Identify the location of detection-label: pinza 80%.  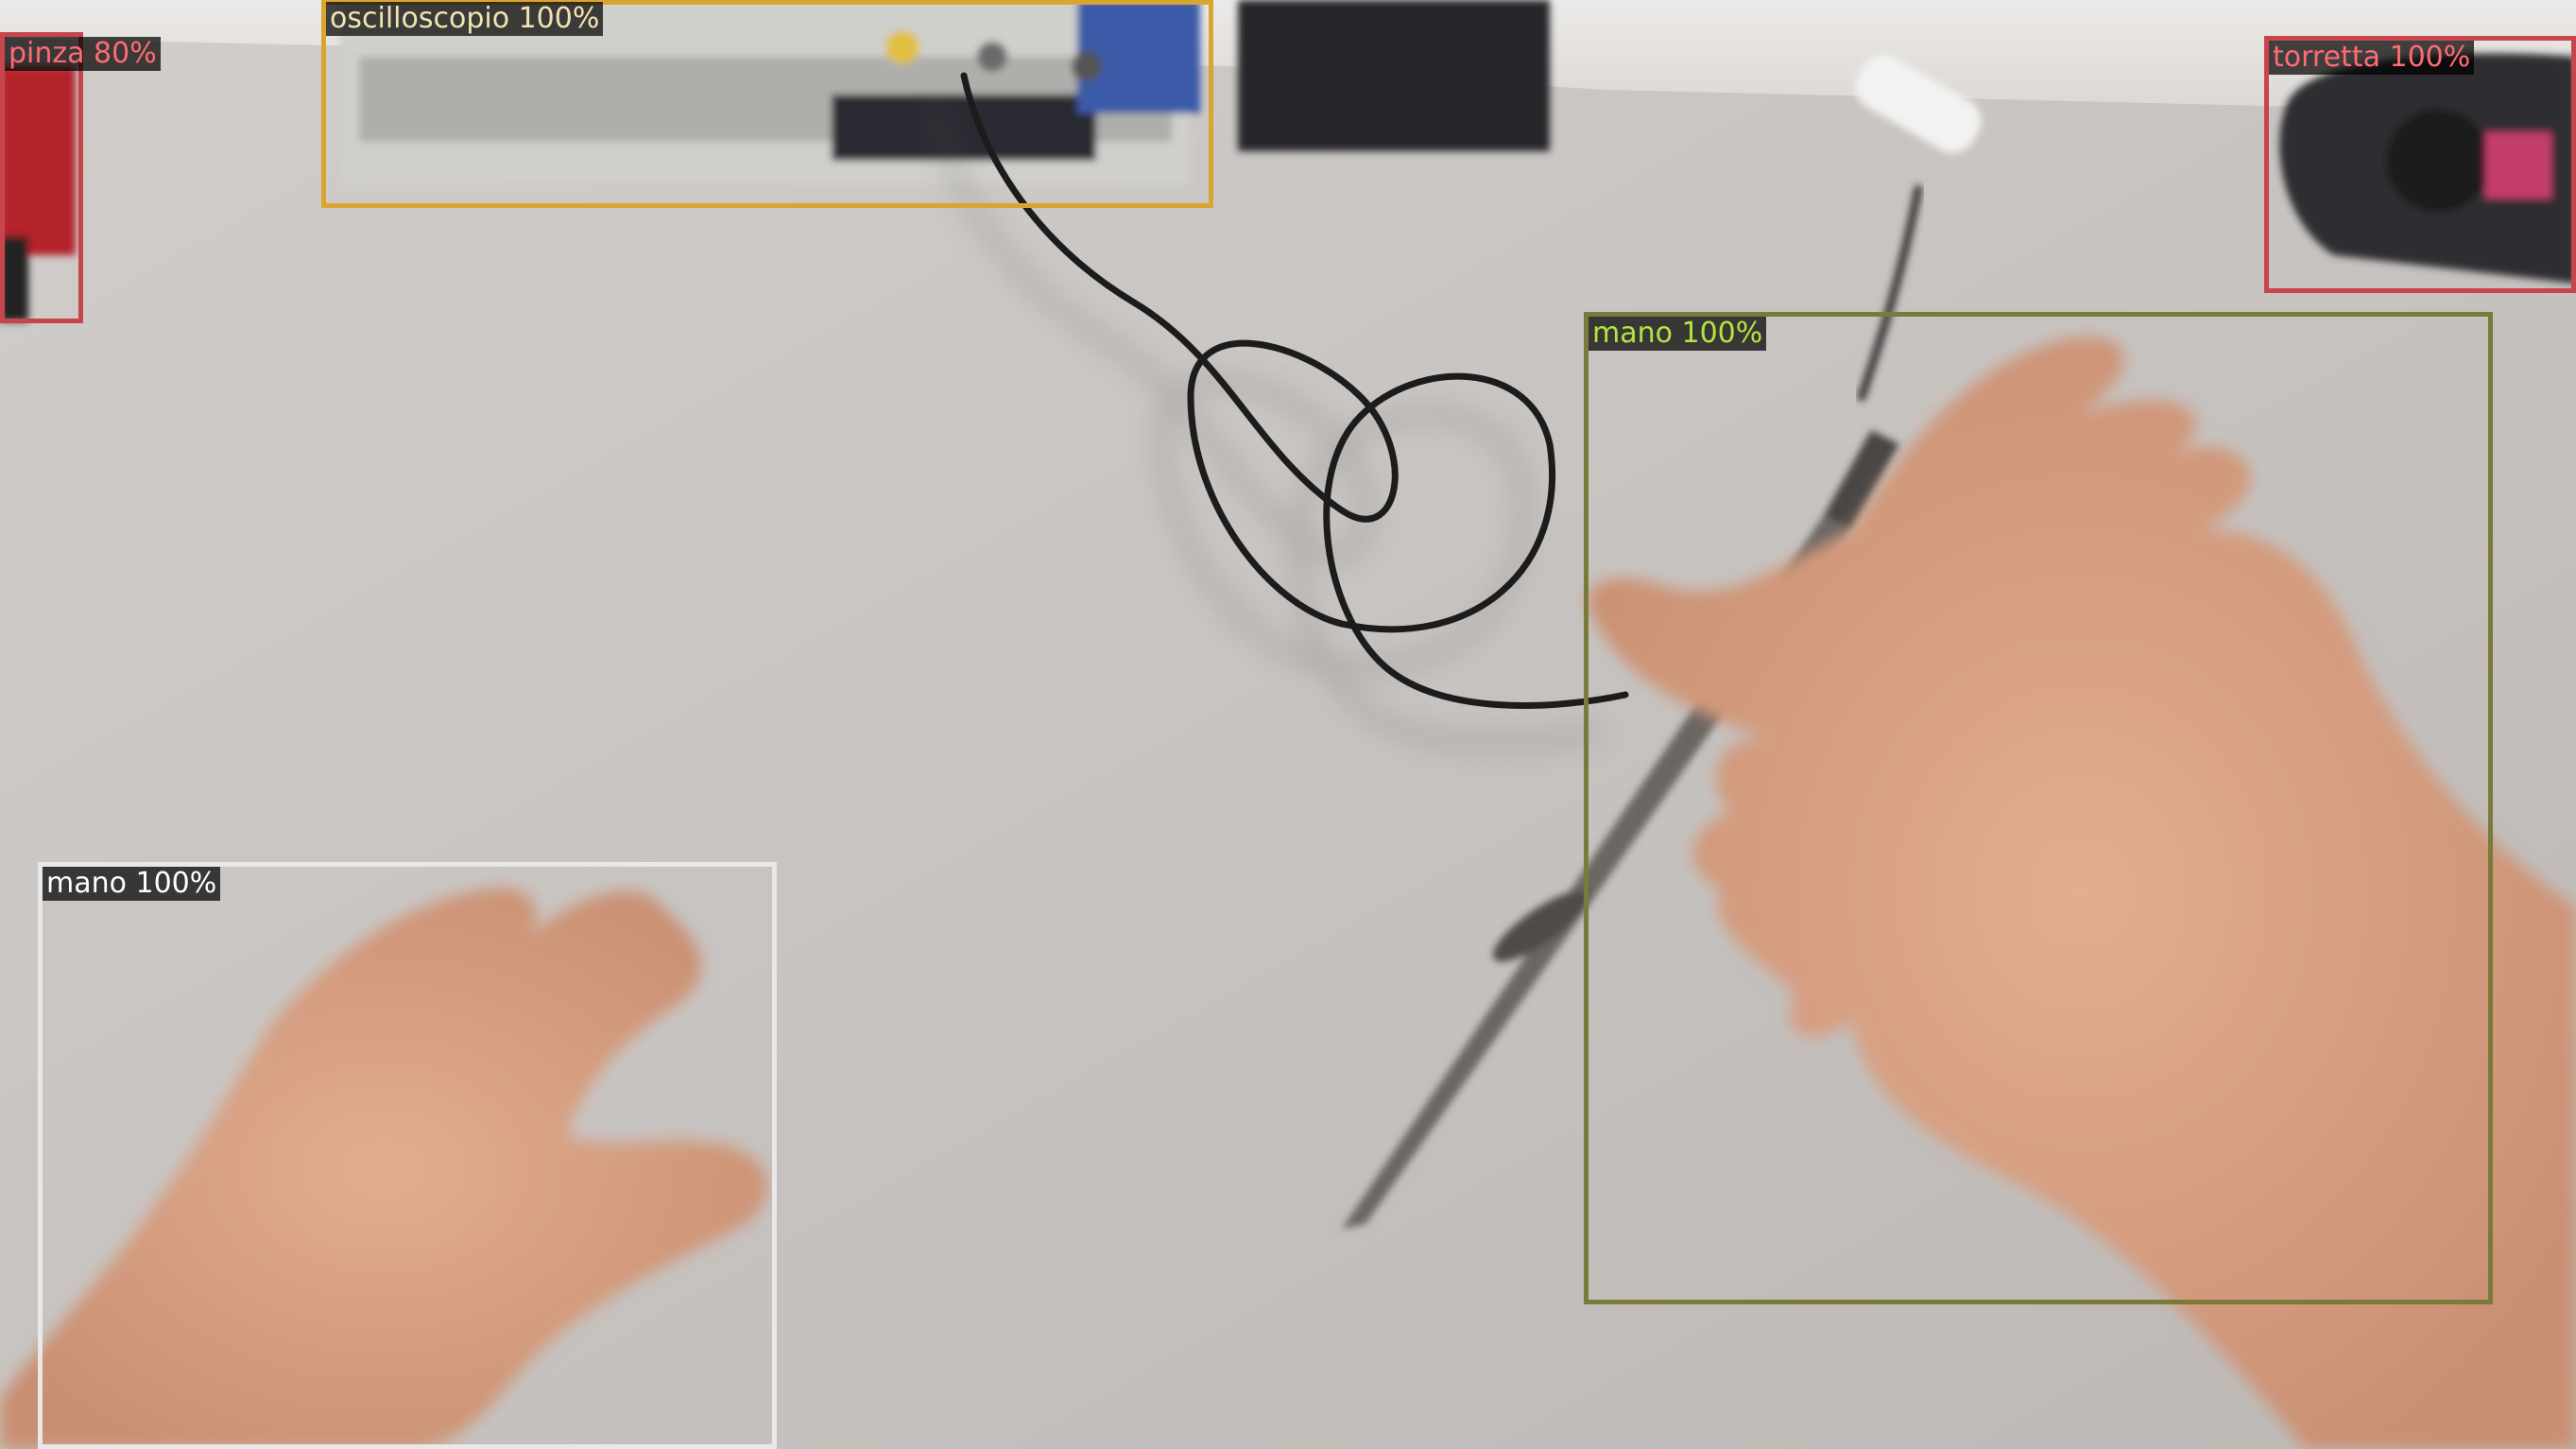
(83, 54).